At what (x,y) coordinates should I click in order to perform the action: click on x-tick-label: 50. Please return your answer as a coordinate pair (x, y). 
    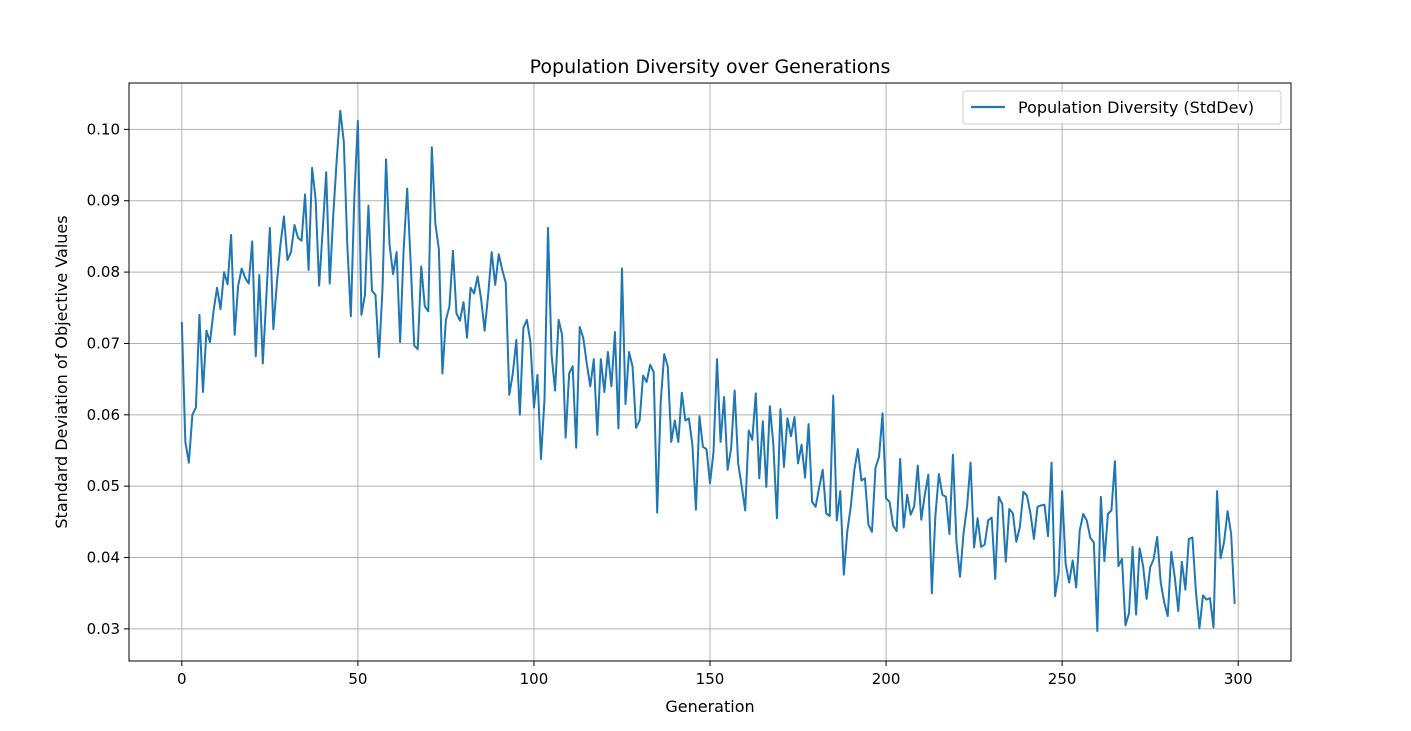
    Looking at the image, I should click on (357, 679).